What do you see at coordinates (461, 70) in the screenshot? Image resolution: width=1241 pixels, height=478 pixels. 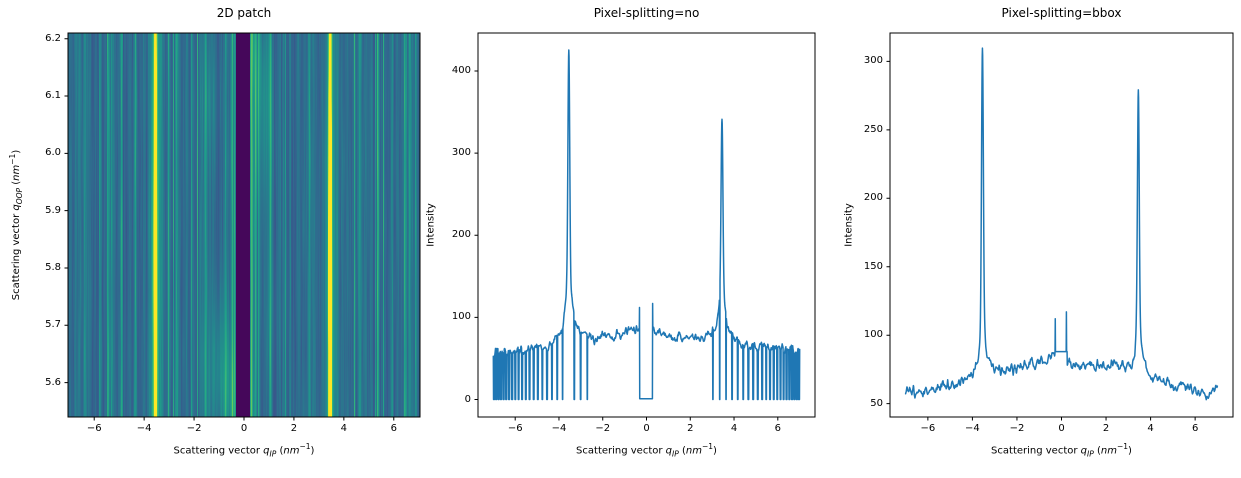 I see `y-tick-label: 400` at bounding box center [461, 70].